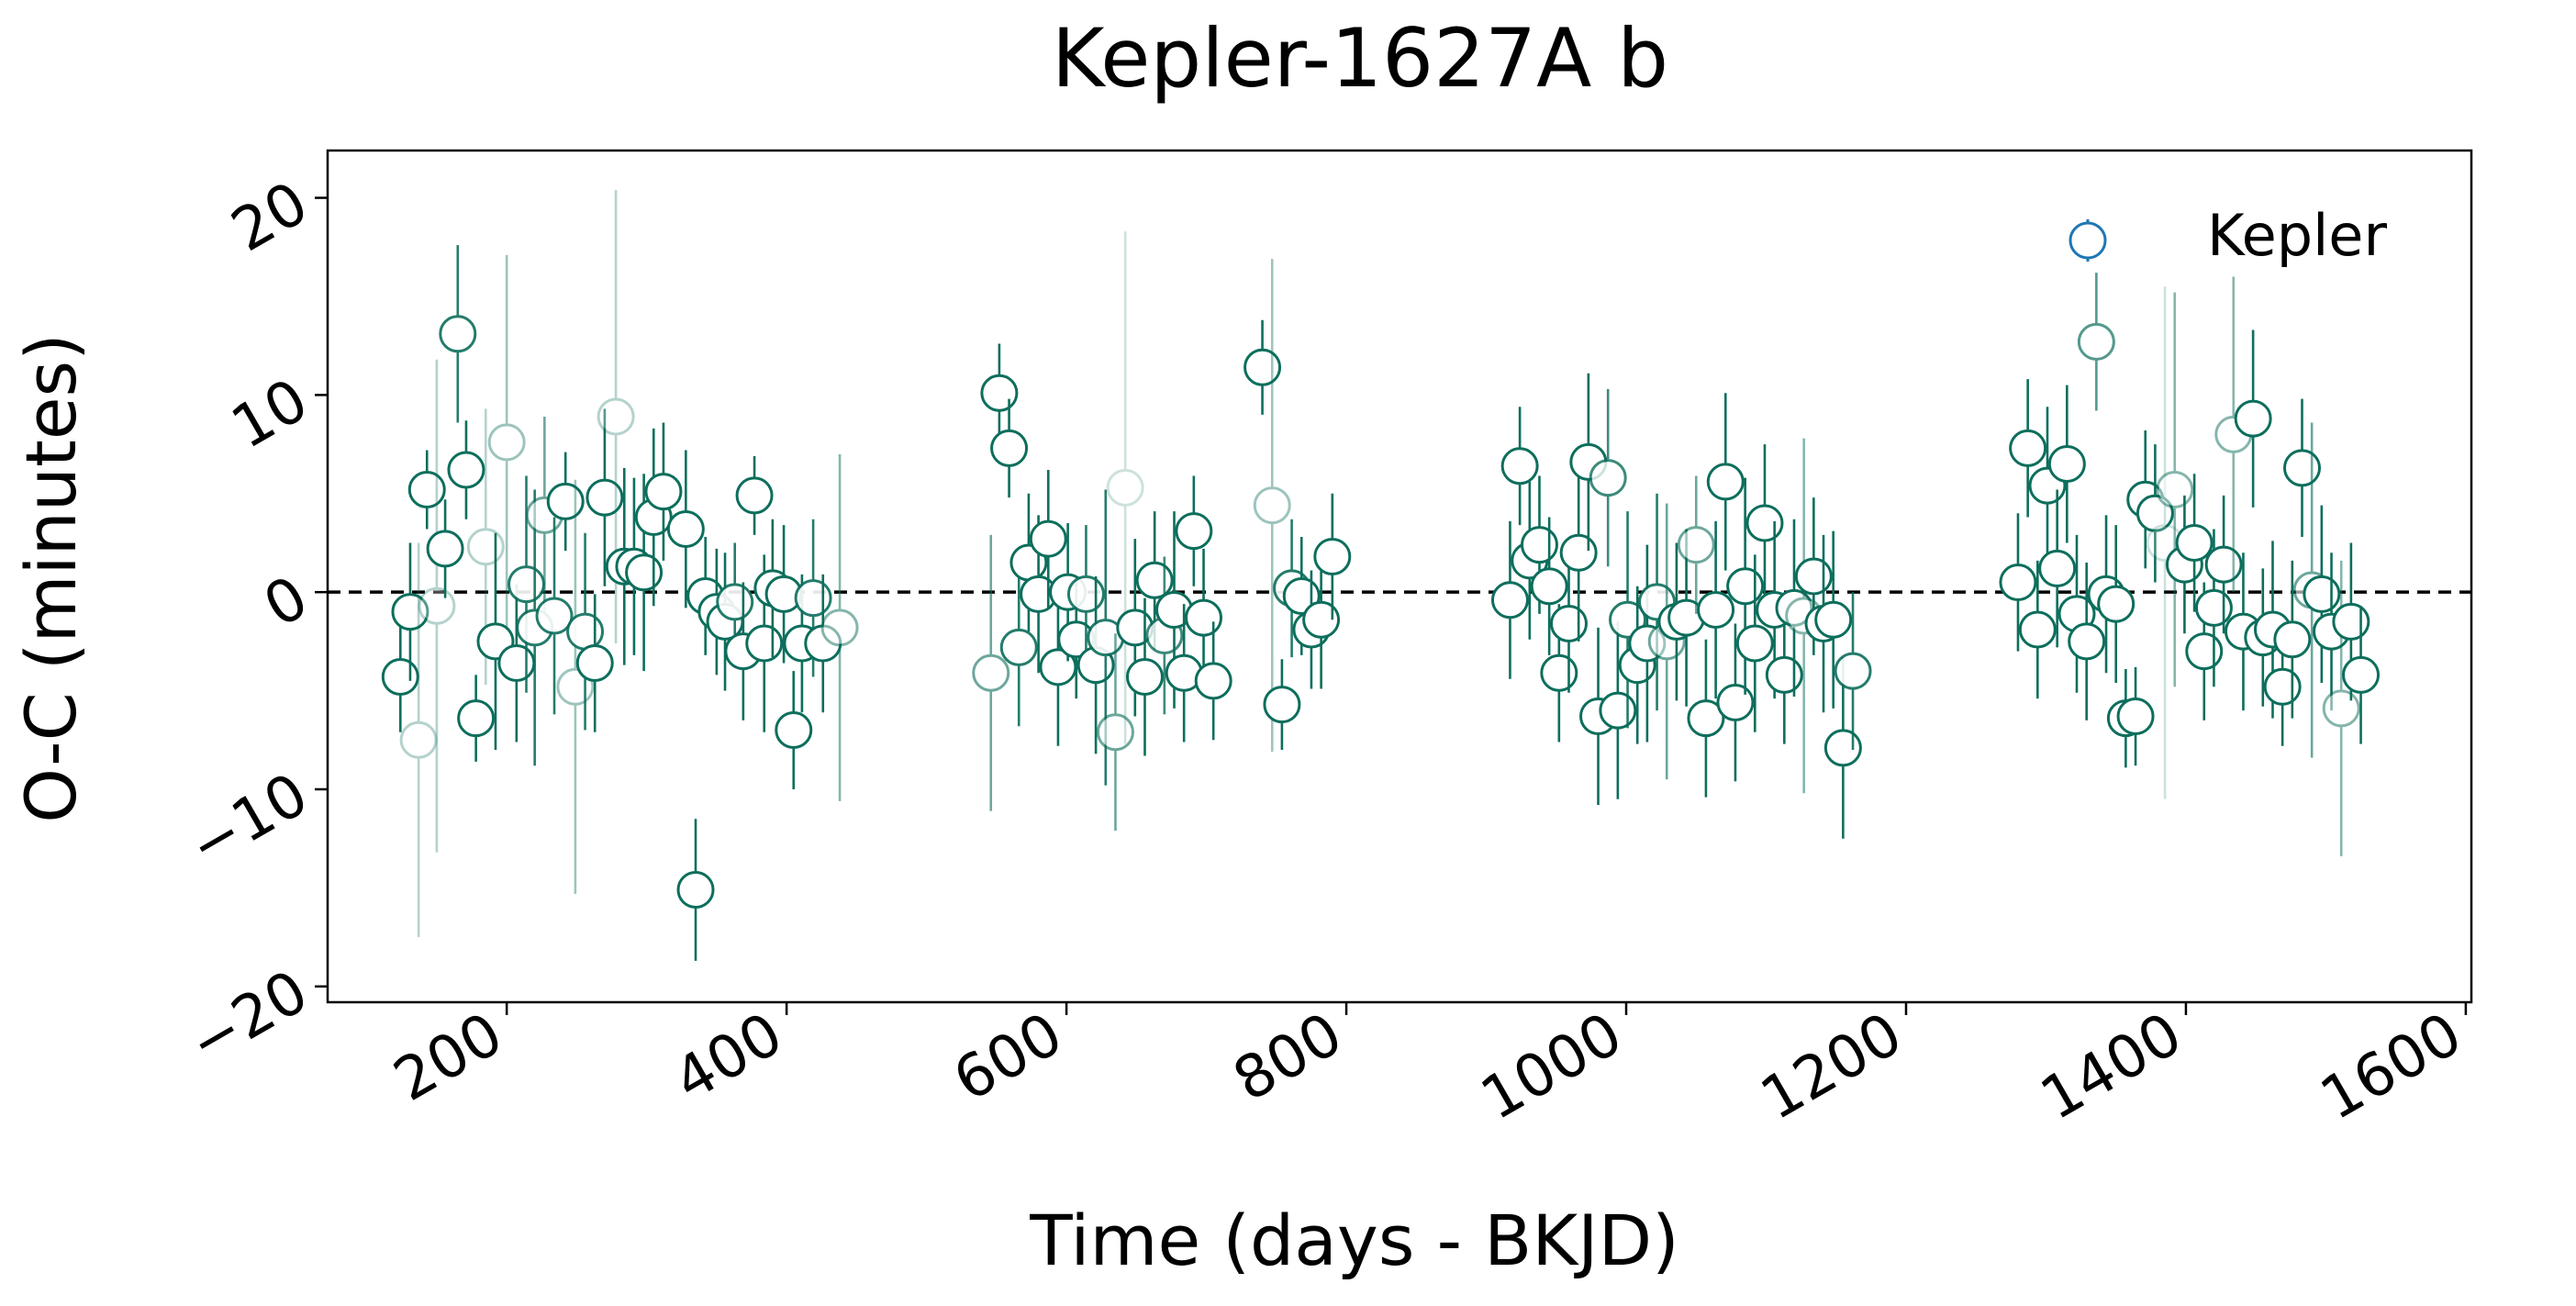 Image resolution: width=2576 pixels, height=1306 pixels. Describe the element at coordinates (1360, 58) in the screenshot. I see `chart-title: Kepler-1627A b` at that location.